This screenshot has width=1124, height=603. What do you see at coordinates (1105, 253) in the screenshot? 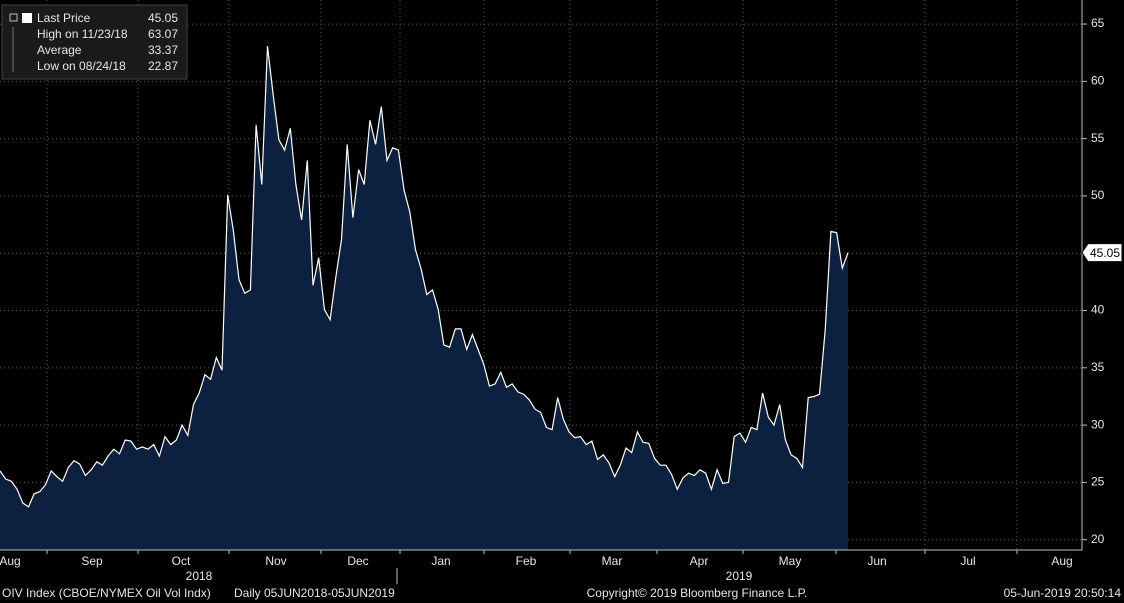
I see `last-price-label: 45.05` at bounding box center [1105, 253].